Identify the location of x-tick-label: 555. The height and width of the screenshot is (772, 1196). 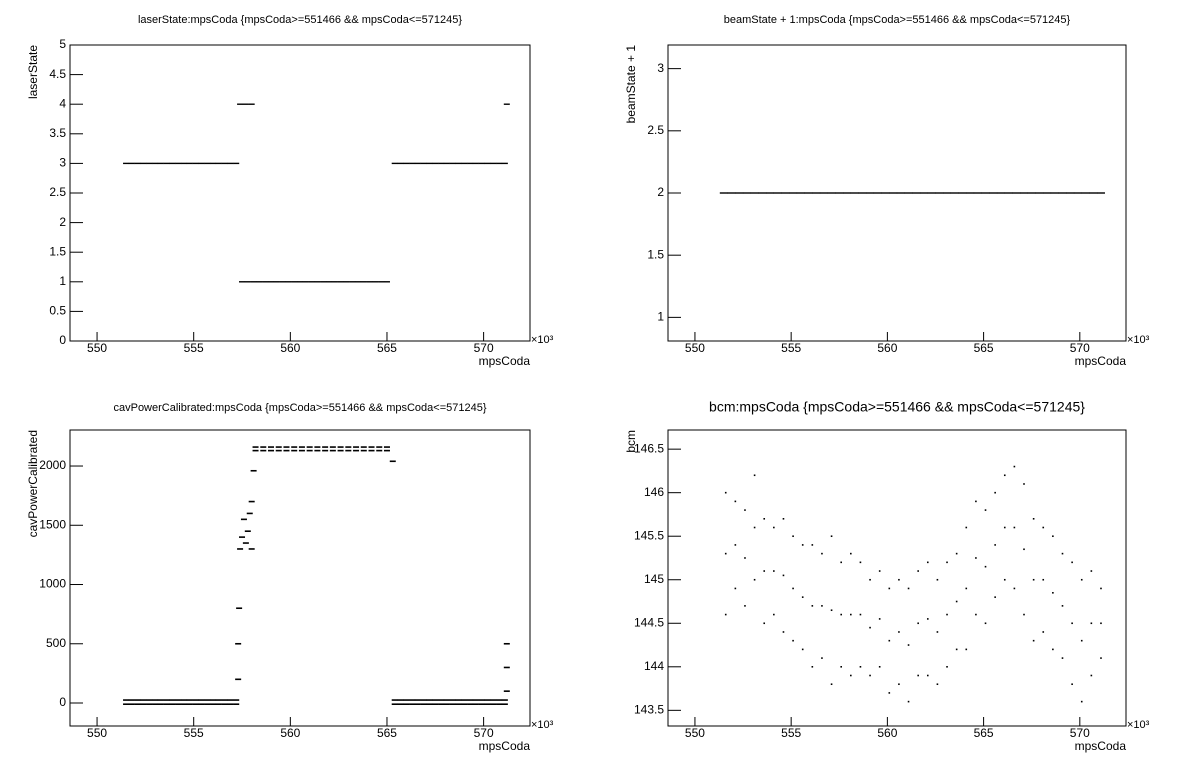
(194, 733).